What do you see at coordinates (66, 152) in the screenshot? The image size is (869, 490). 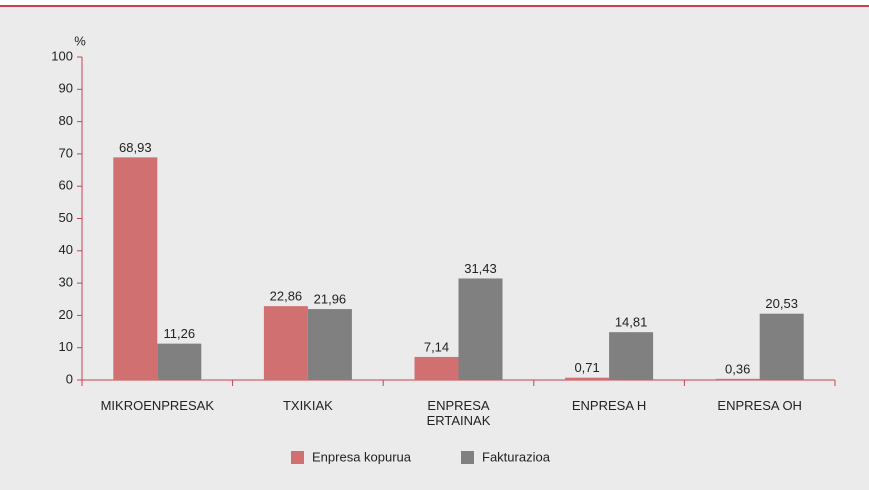 I see `y-tick-label: 70` at bounding box center [66, 152].